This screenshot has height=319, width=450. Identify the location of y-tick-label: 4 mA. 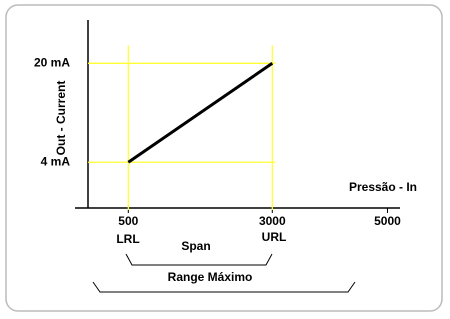
(56, 161).